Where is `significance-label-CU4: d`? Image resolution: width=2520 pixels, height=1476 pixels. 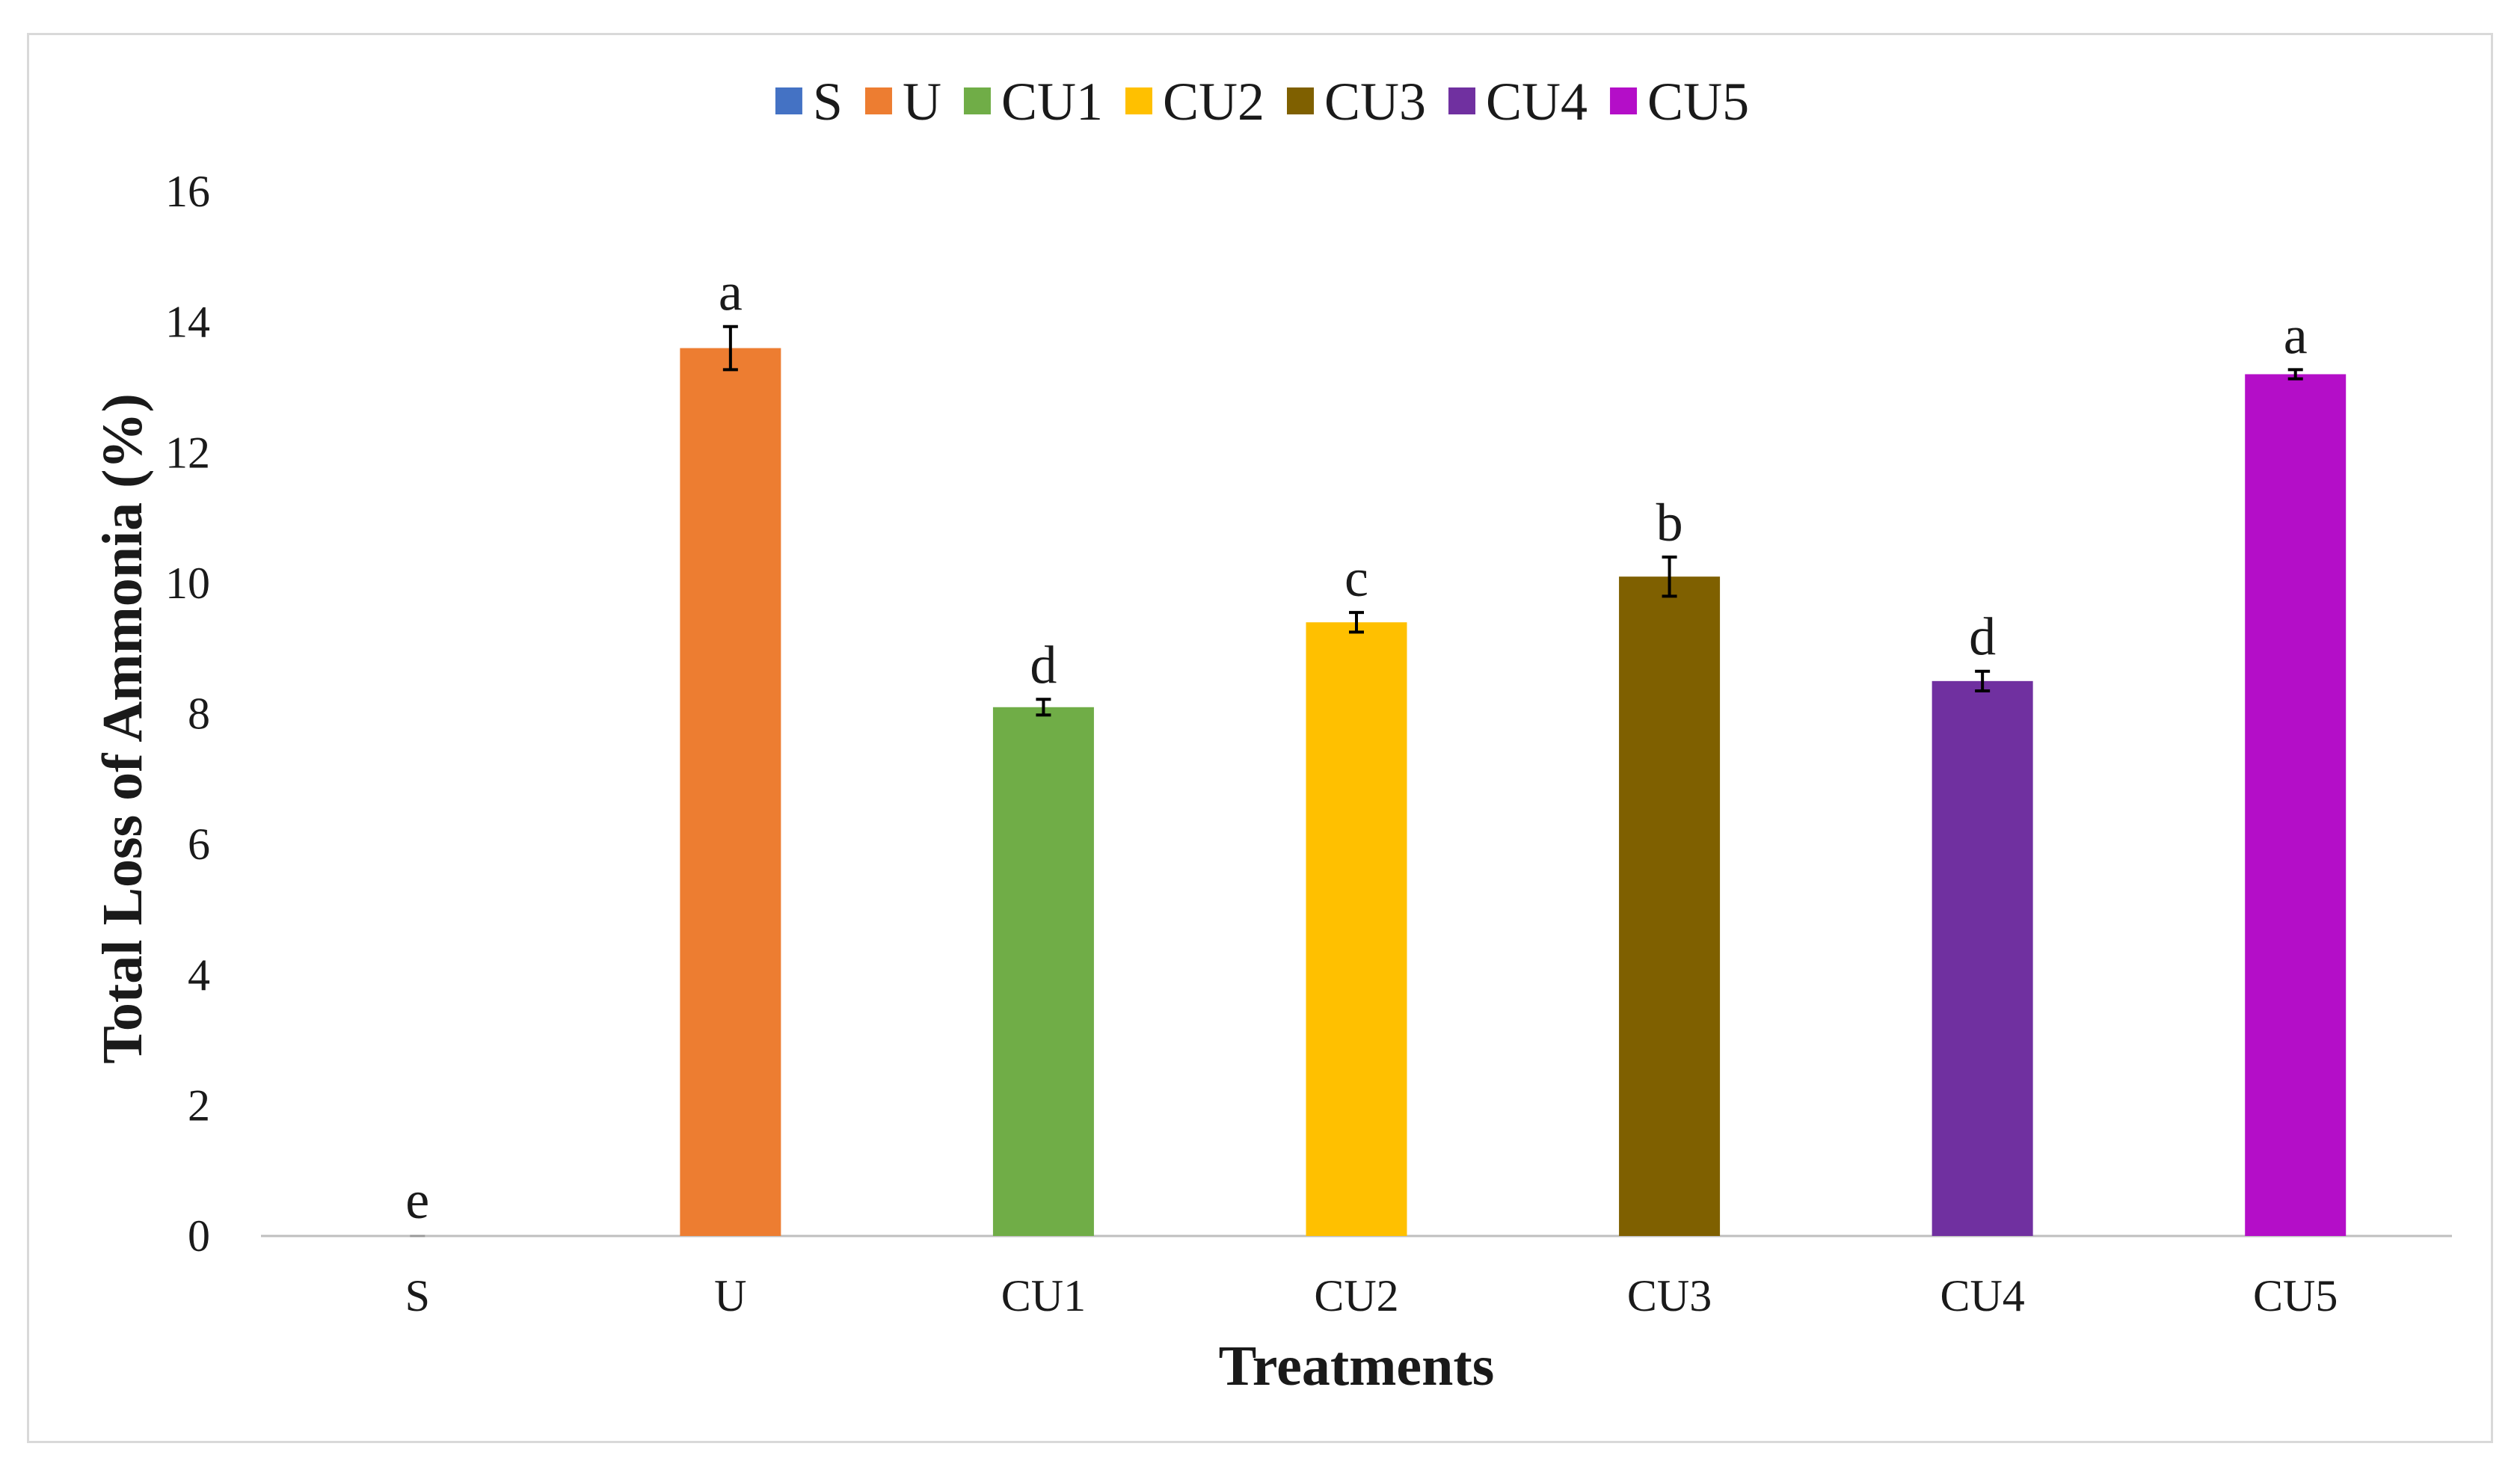 significance-label-CU4: d is located at coordinates (1982, 637).